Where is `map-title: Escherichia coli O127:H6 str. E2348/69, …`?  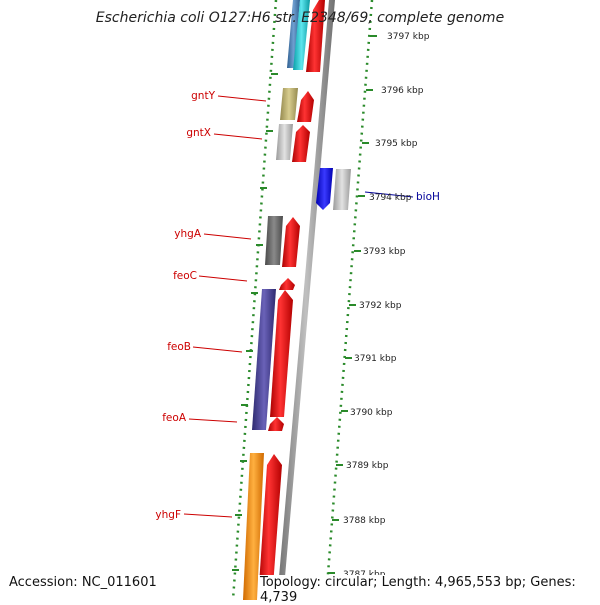
map-title: Escherichia coli O127:H6 str. E2348/69, … is located at coordinates (300, 18).